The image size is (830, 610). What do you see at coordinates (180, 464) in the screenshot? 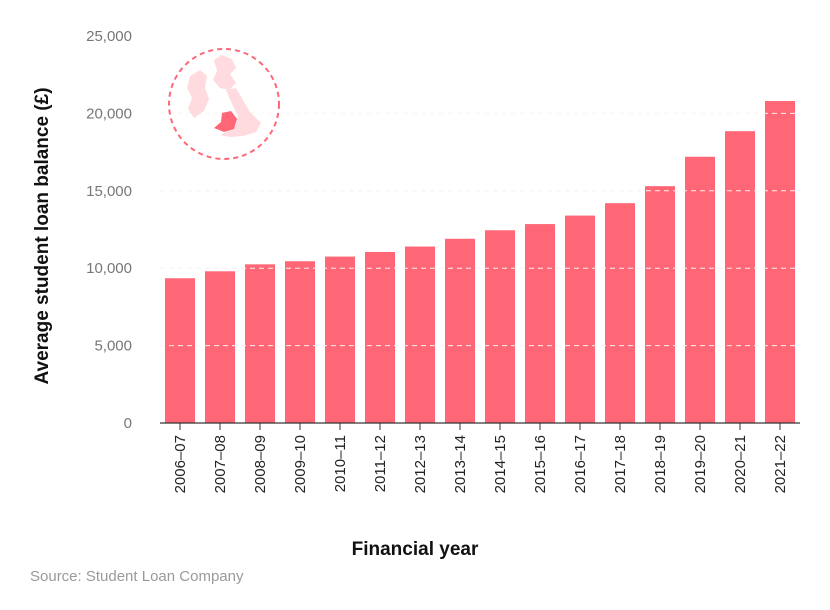
I see `x-tick-label: 2006–07` at bounding box center [180, 464].